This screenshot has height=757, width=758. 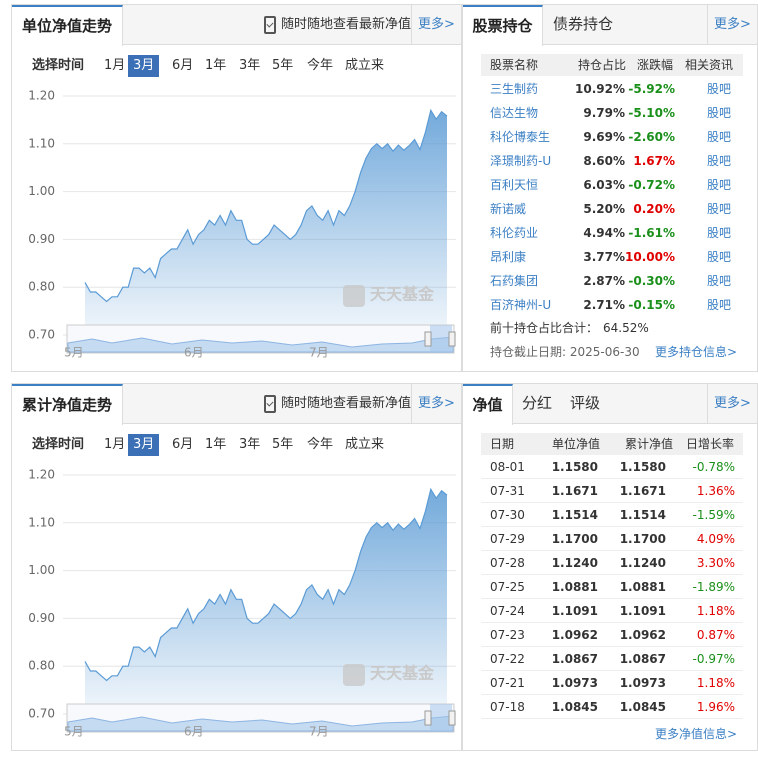 What do you see at coordinates (574, 707) in the screenshot?
I see `unit-nav: 1.0845` at bounding box center [574, 707].